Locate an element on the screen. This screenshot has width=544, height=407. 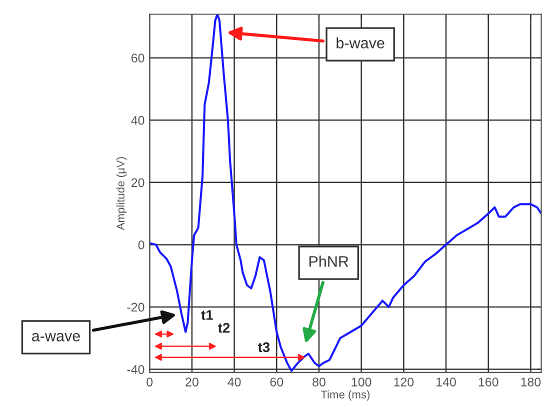
x-tick-label: 20 is located at coordinates (192, 382).